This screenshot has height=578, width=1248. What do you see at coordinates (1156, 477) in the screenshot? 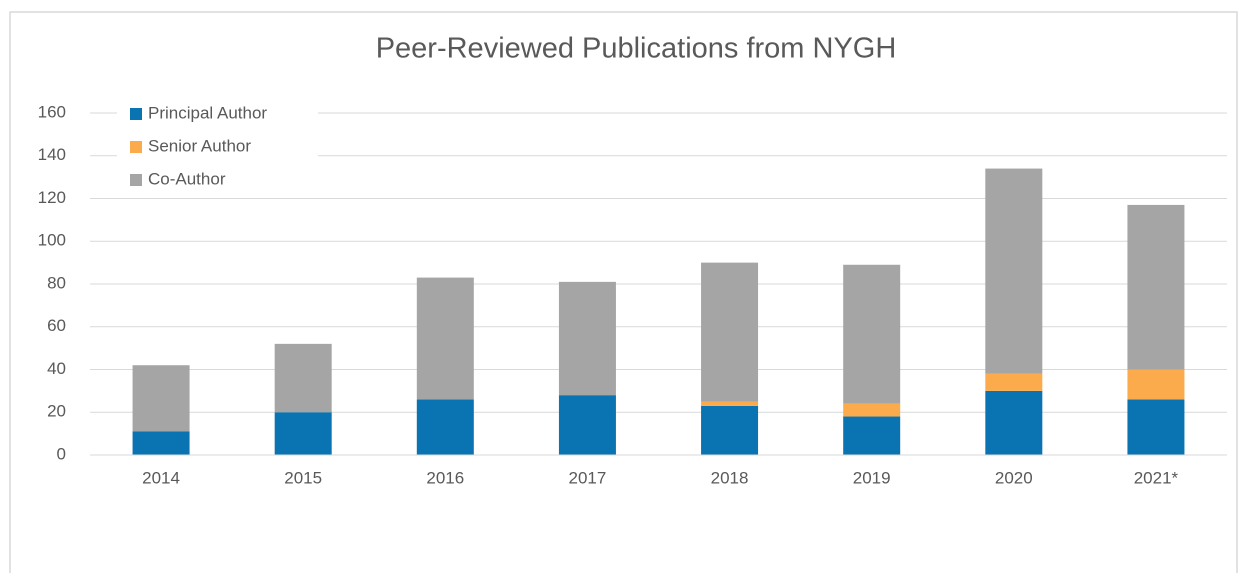
I see `x-tick-label: 2021*` at bounding box center [1156, 477].